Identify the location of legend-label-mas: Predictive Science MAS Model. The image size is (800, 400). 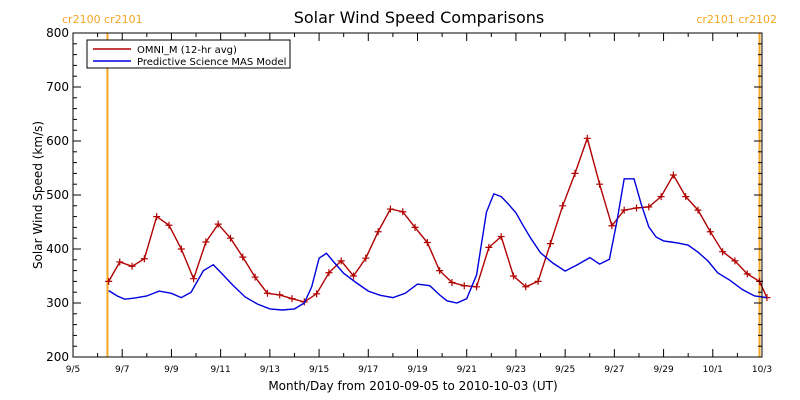
(211, 62).